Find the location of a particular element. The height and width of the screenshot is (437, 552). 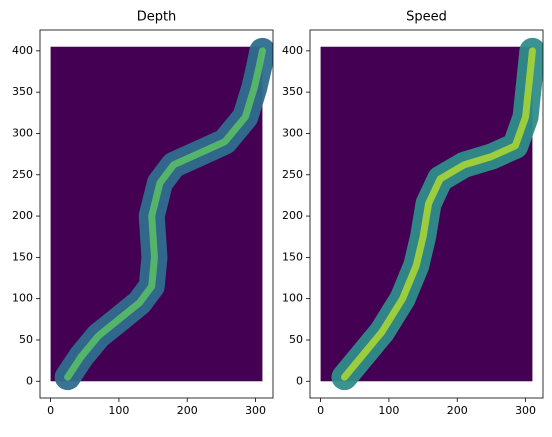

axes-title: Depth is located at coordinates (157, 17).